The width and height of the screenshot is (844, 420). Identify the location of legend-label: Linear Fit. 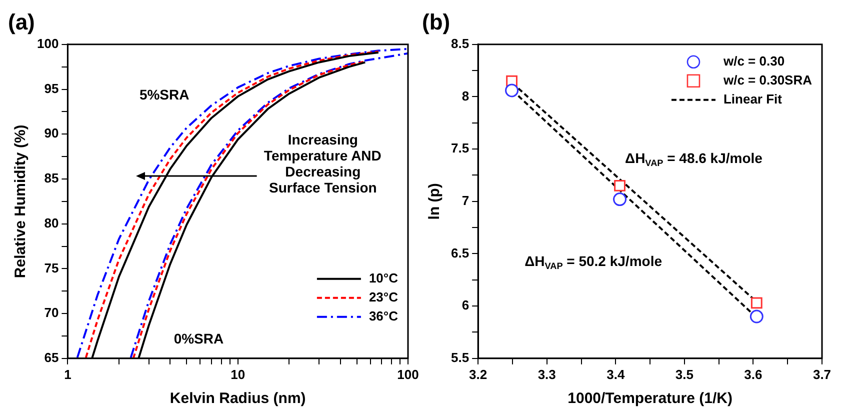
(753, 98).